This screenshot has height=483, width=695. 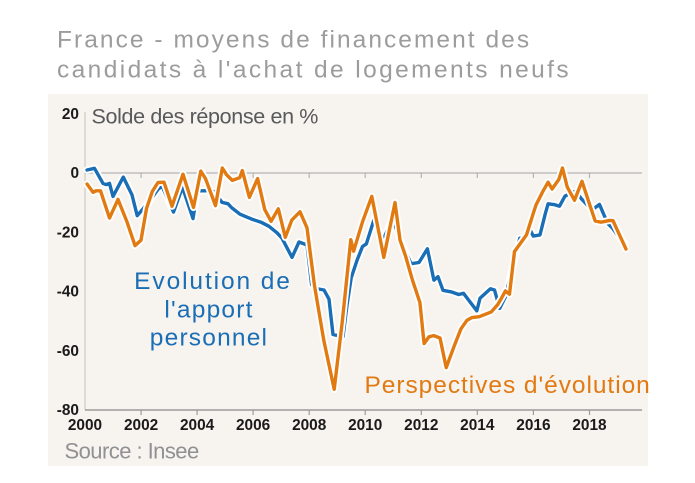 What do you see at coordinates (508, 385) in the screenshot?
I see `svg-text: Perspectives d'évolution` at bounding box center [508, 385].